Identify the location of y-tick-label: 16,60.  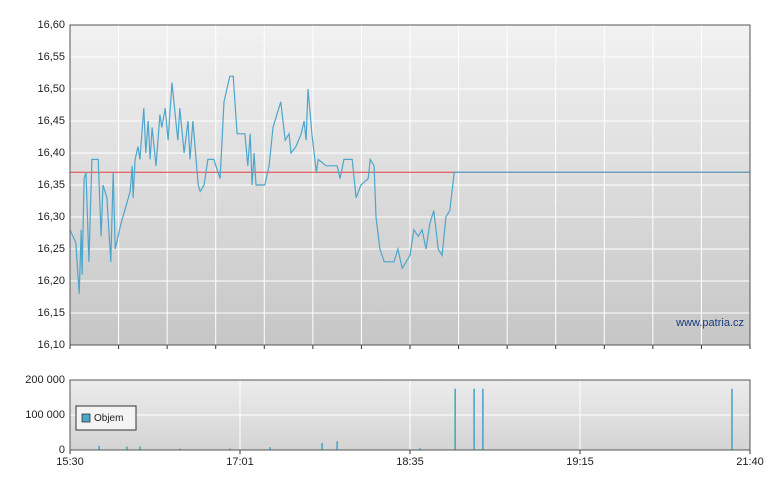
(51, 25).